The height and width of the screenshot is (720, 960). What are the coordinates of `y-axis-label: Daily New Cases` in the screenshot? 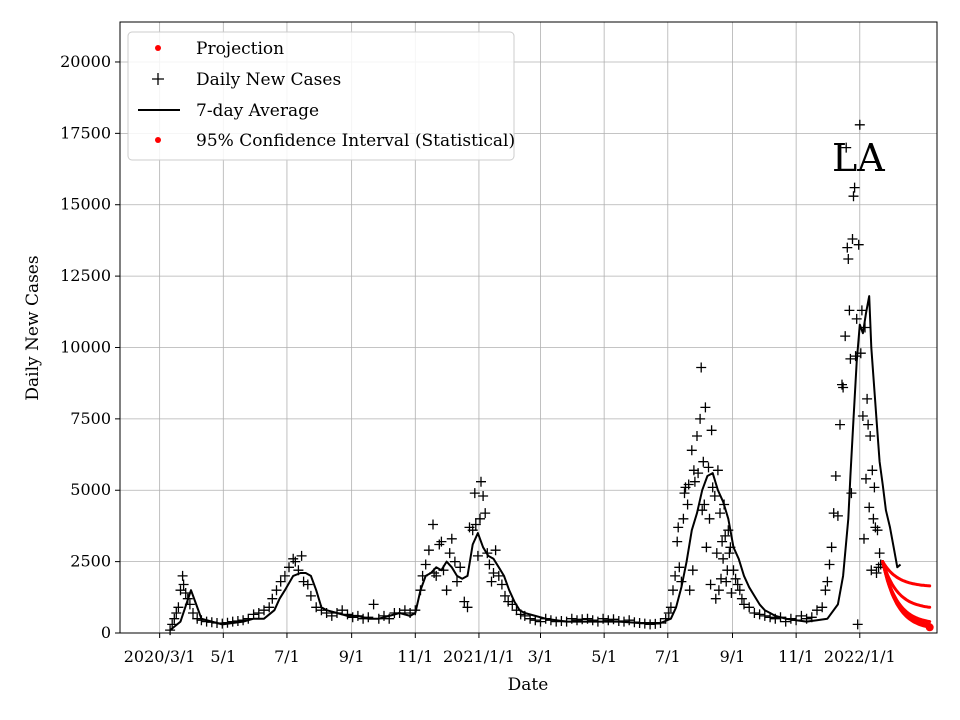 It's located at (33, 327).